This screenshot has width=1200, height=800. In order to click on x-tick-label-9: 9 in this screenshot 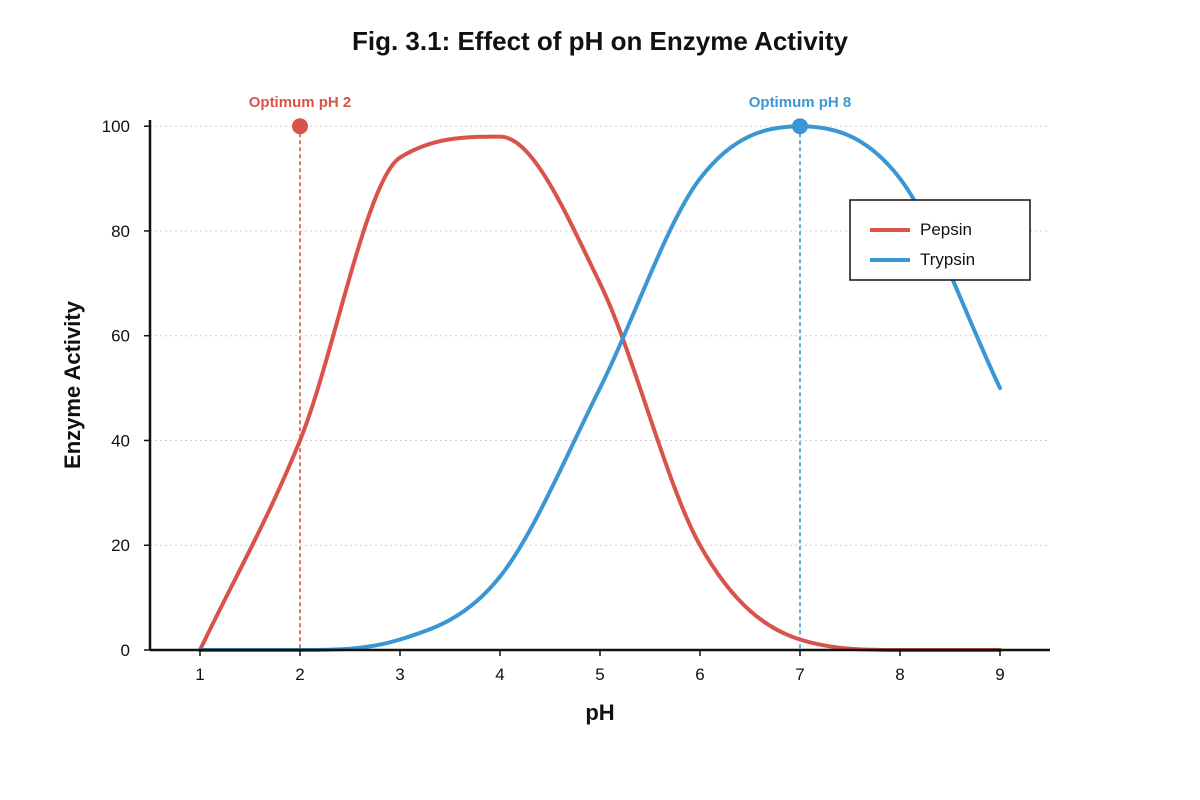, I will do `click(999, 674)`.